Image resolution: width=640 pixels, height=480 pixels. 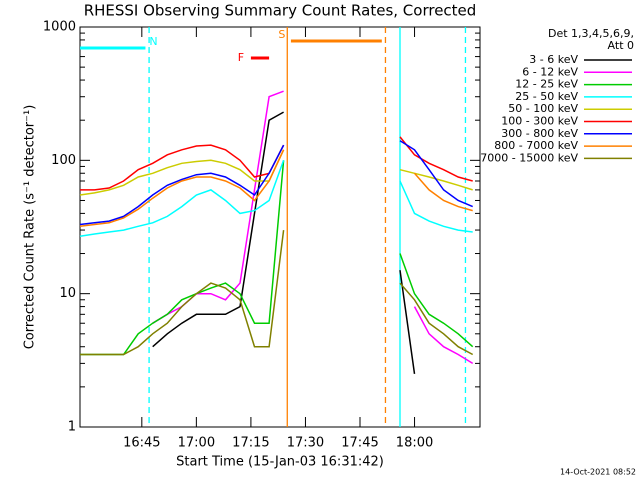 What do you see at coordinates (539, 121) in the screenshot?
I see `legend-label: 100 - 300 keV` at bounding box center [539, 121].